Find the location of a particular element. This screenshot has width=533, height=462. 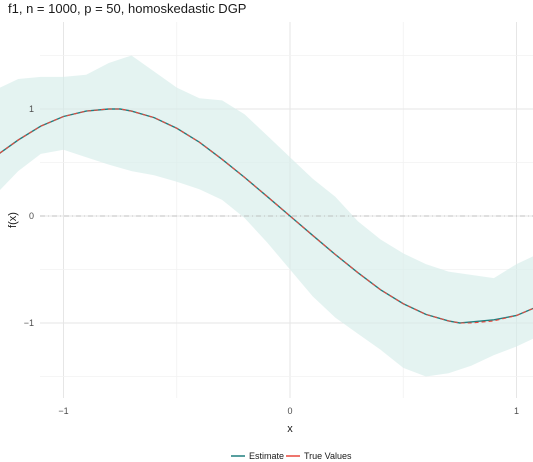

legend-label-estimate: Estimate is located at coordinates (266, 456).